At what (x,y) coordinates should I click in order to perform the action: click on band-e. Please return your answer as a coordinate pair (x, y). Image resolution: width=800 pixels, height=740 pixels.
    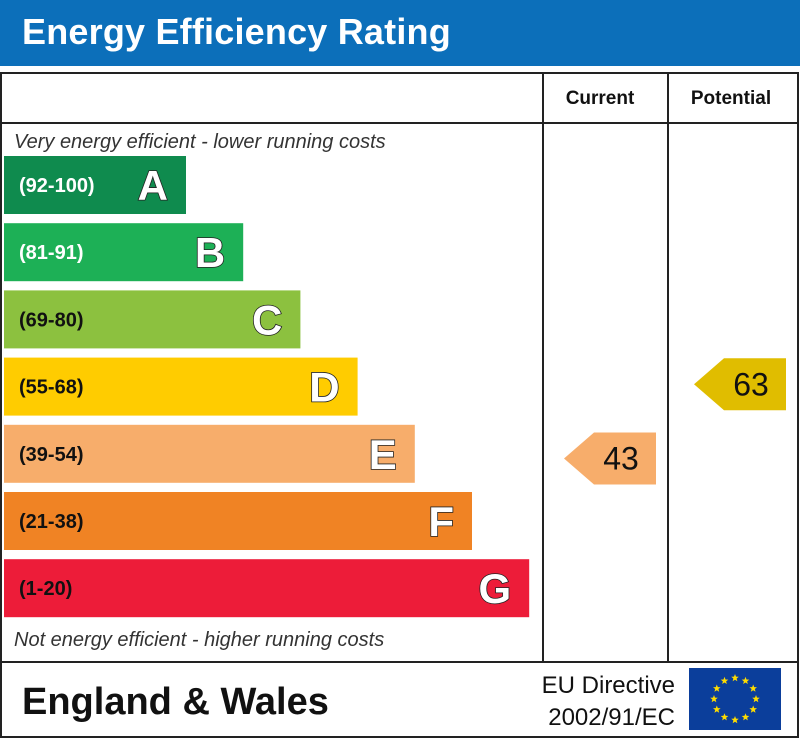
    Looking at the image, I should click on (209, 453).